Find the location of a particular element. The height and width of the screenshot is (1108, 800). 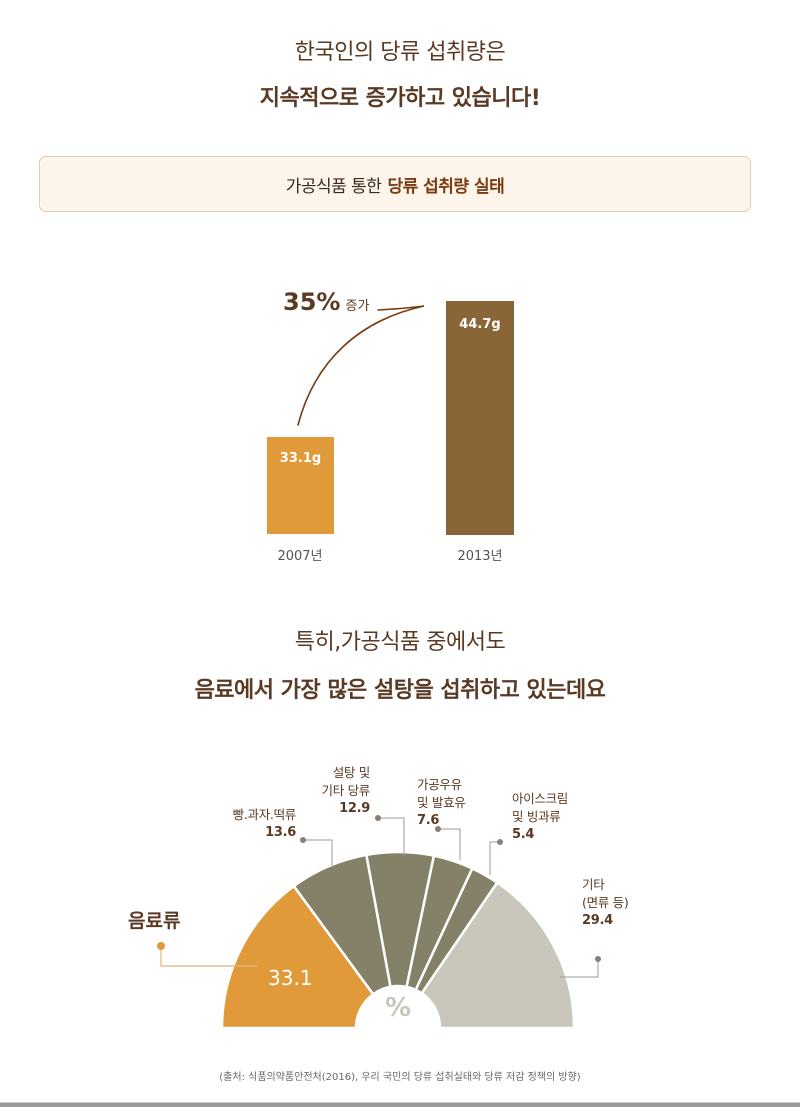

bar-2013-value: 44.7g is located at coordinates (480, 324).